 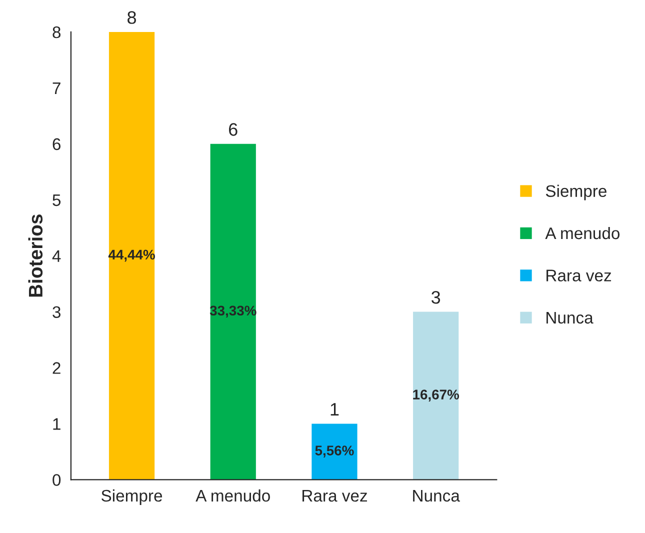 I want to click on data-label: 1, so click(x=334, y=409).